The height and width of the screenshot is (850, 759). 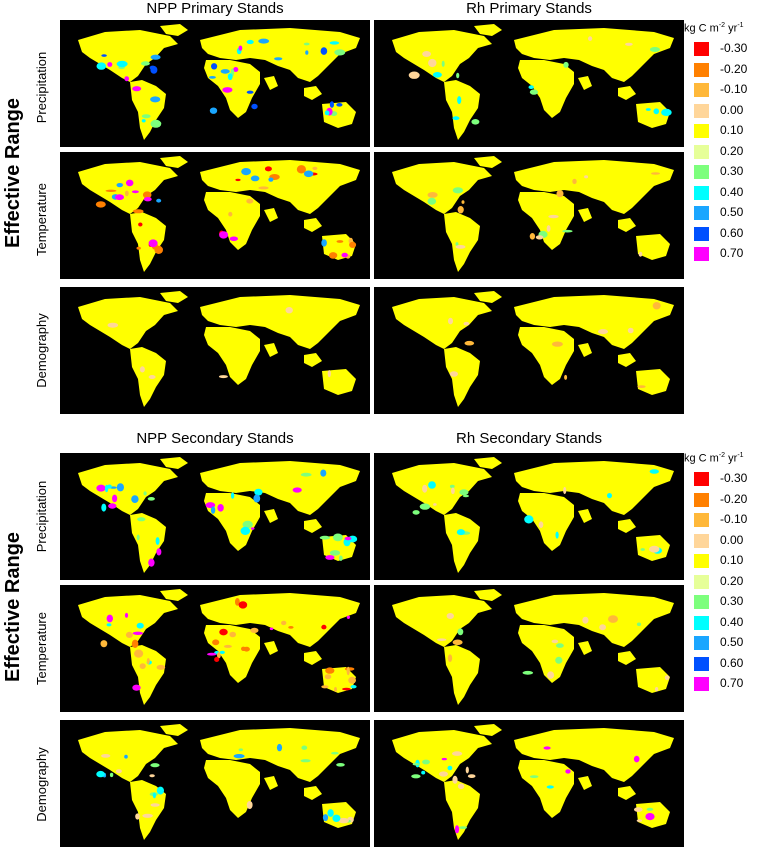 I want to click on legend-item: 0.40, so click(x=724, y=623).